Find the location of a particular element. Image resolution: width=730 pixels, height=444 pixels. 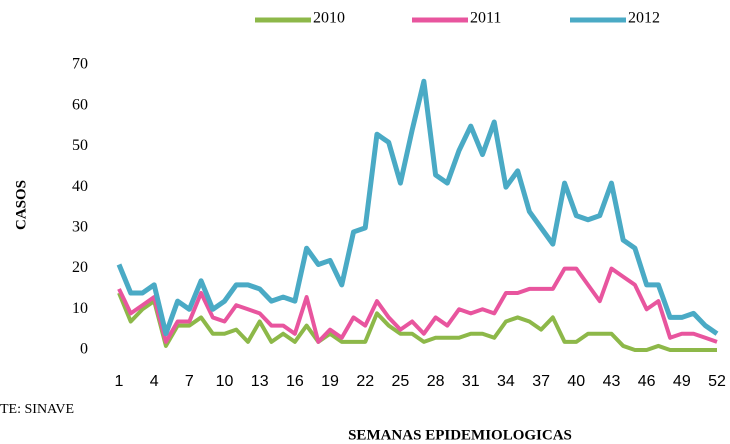

x-tick-label: 19 is located at coordinates (330, 381).